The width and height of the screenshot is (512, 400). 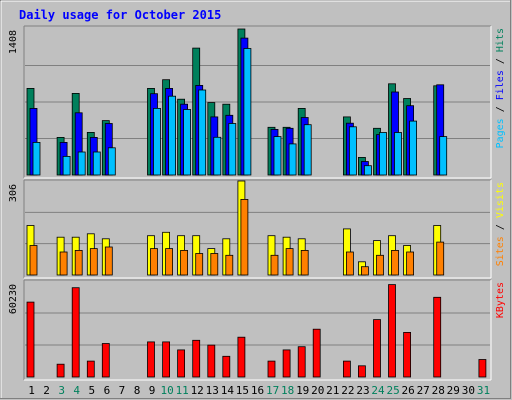 What do you see at coordinates (362, 390) in the screenshot?
I see `day-label-23: 23` at bounding box center [362, 390].